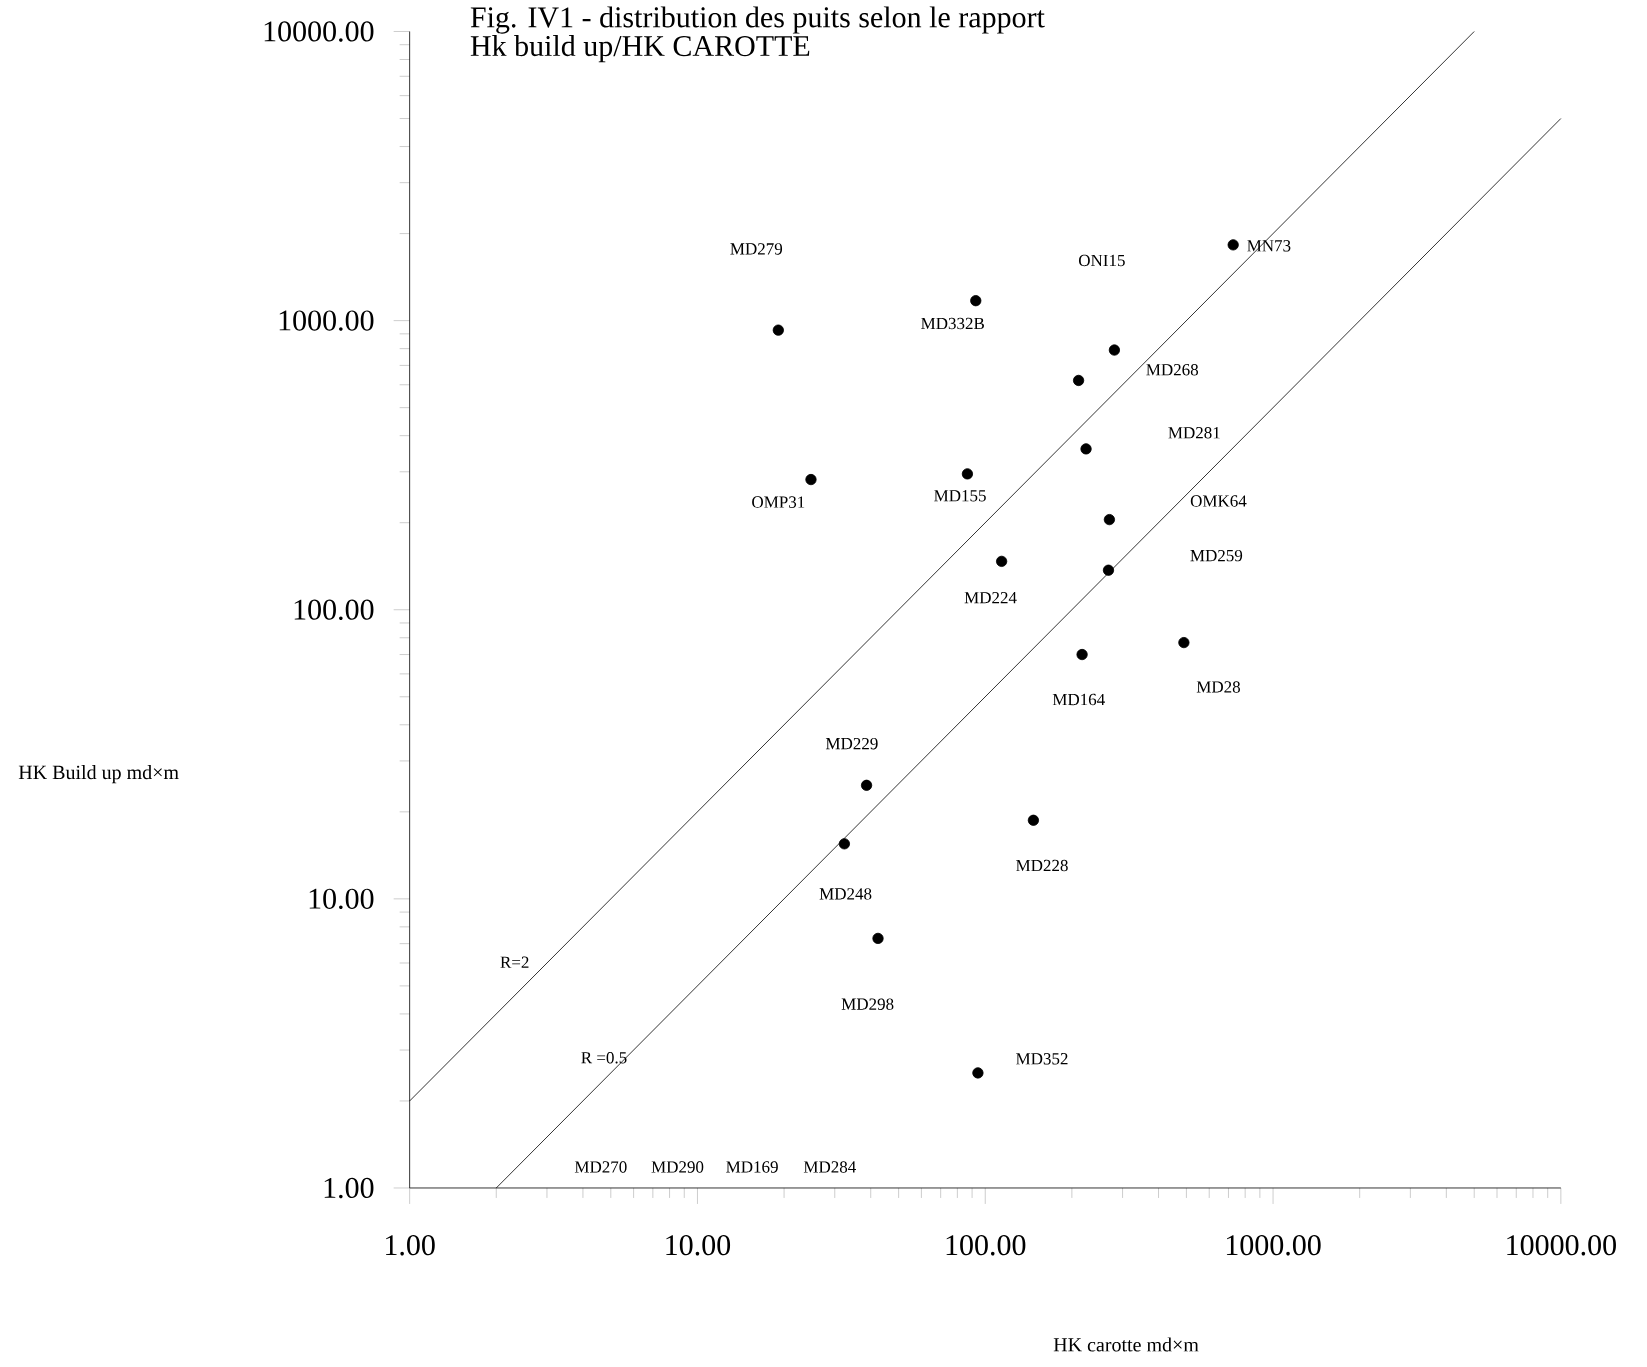 The width and height of the screenshot is (1647, 1367). I want to click on annotation: MD259, so click(1216, 555).